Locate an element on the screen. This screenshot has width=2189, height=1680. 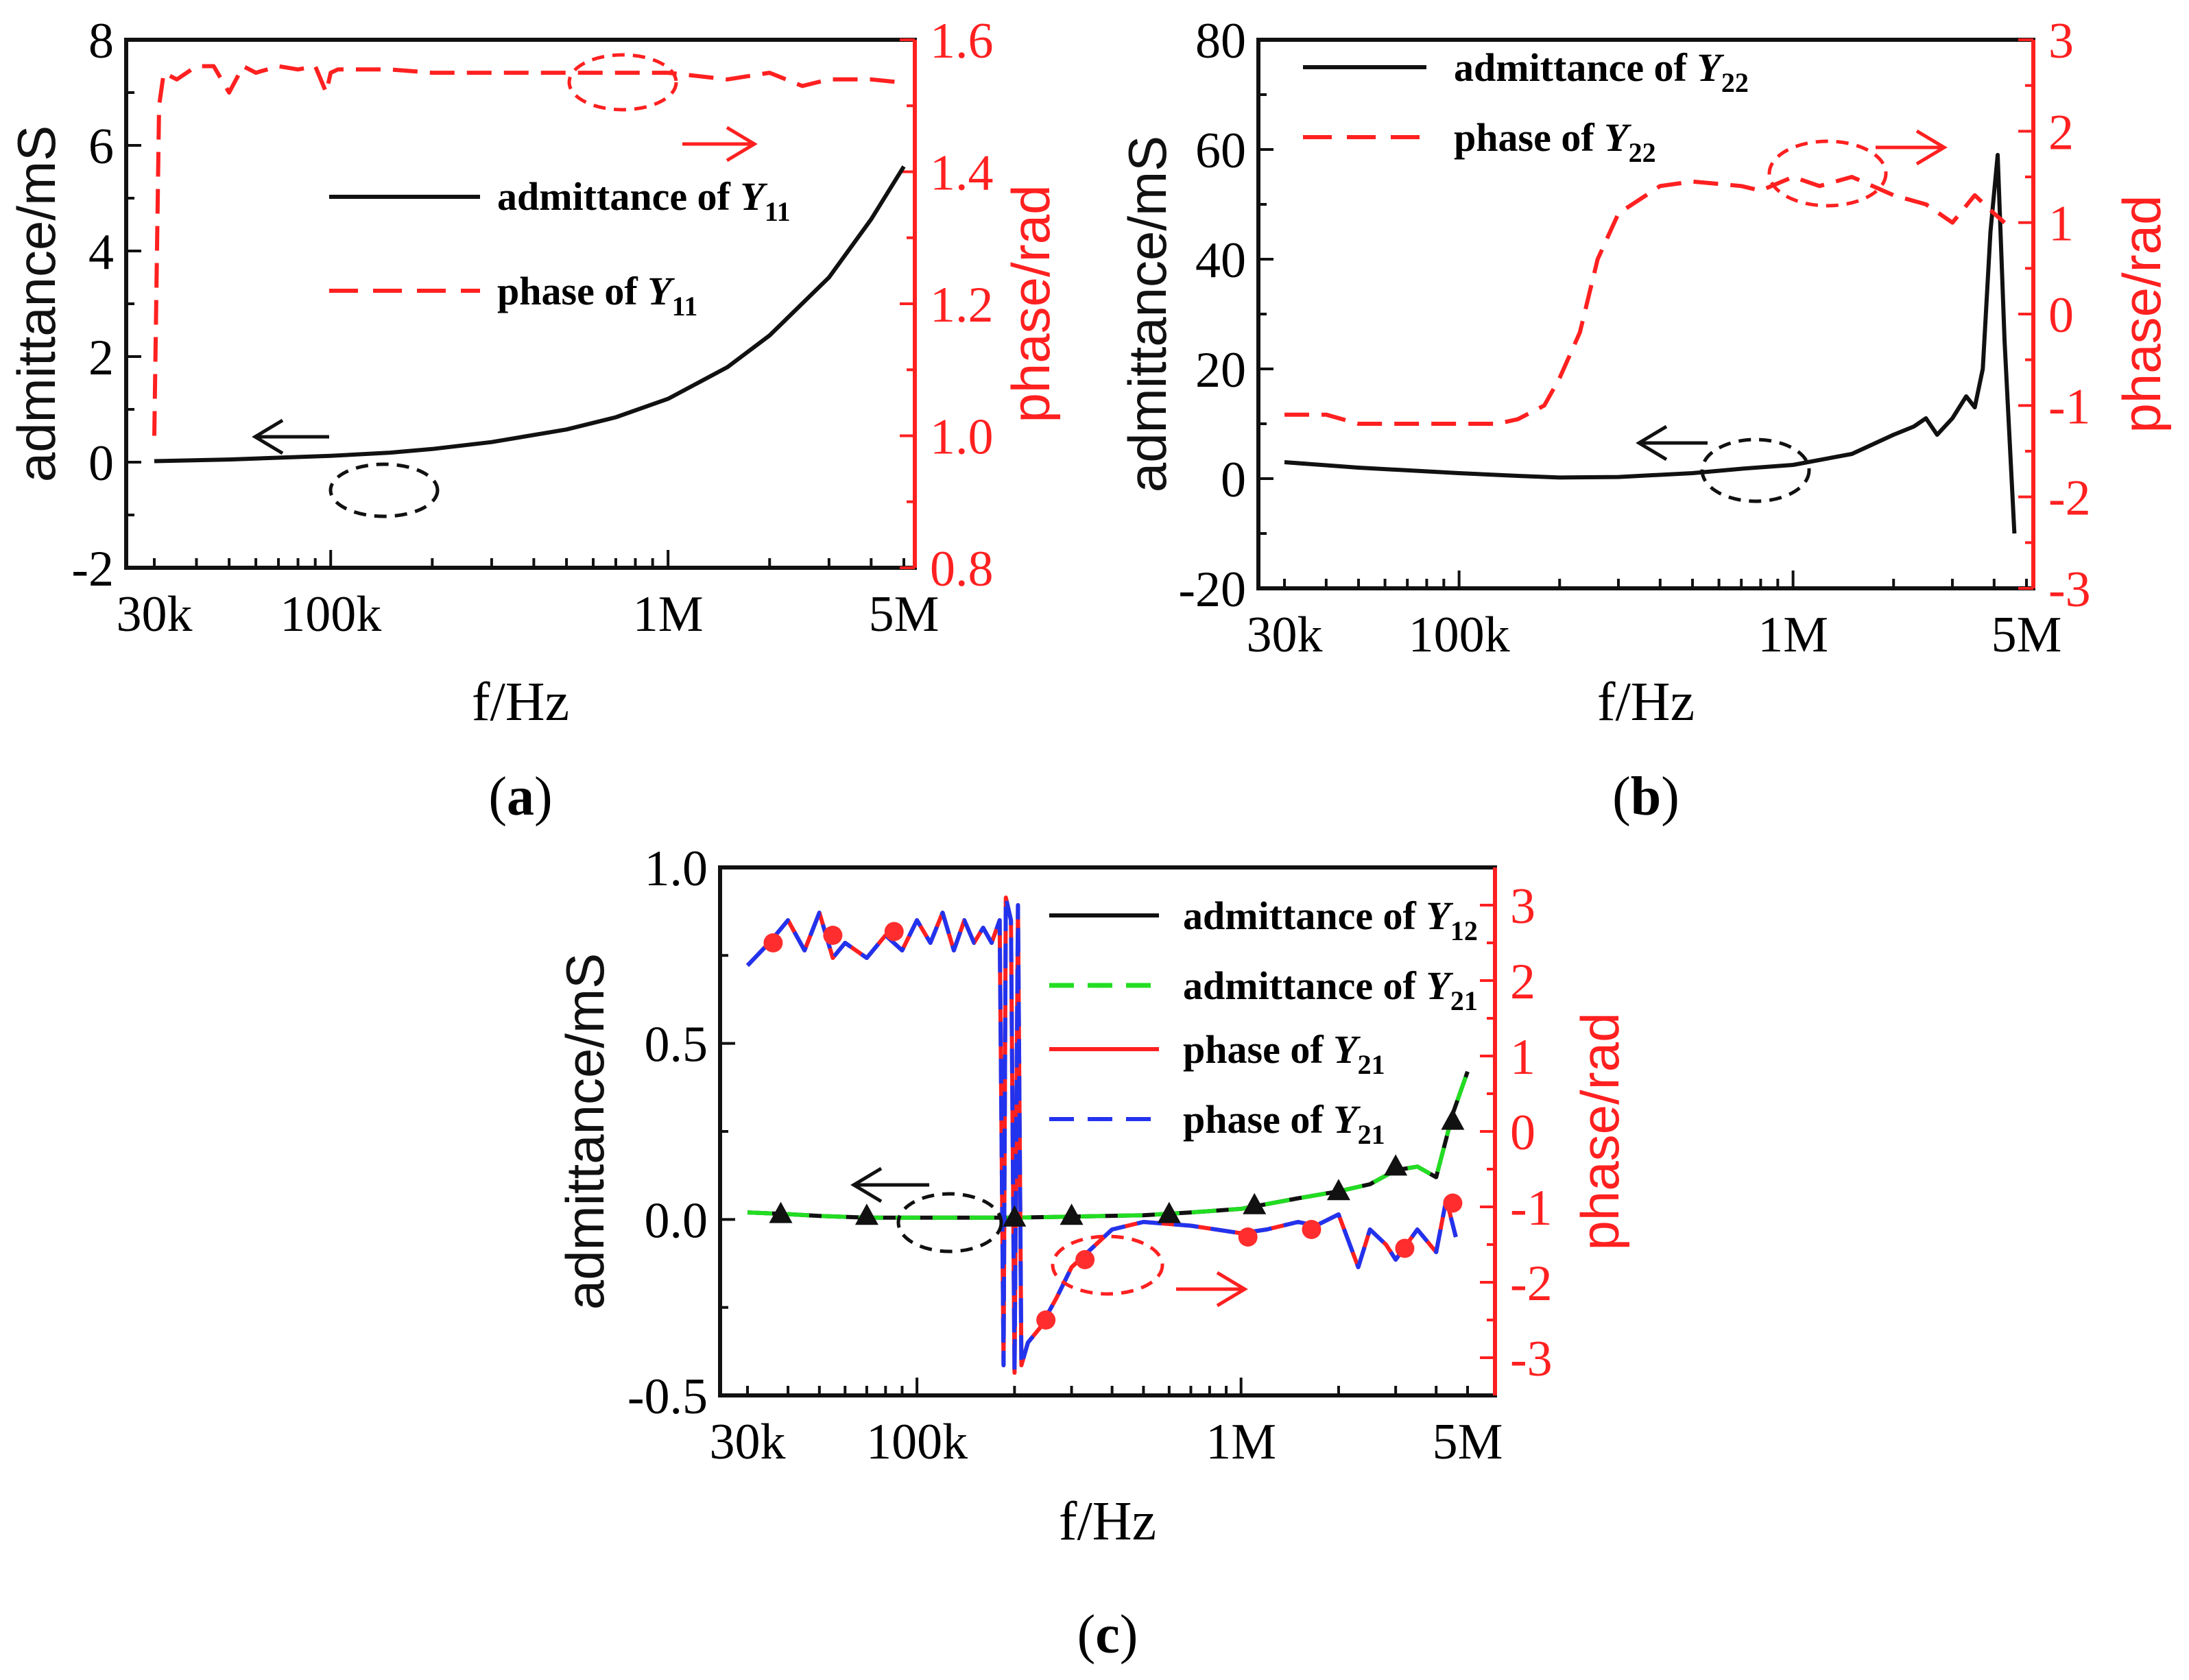
a-ytick-left-label: -2 is located at coordinates (92, 569).